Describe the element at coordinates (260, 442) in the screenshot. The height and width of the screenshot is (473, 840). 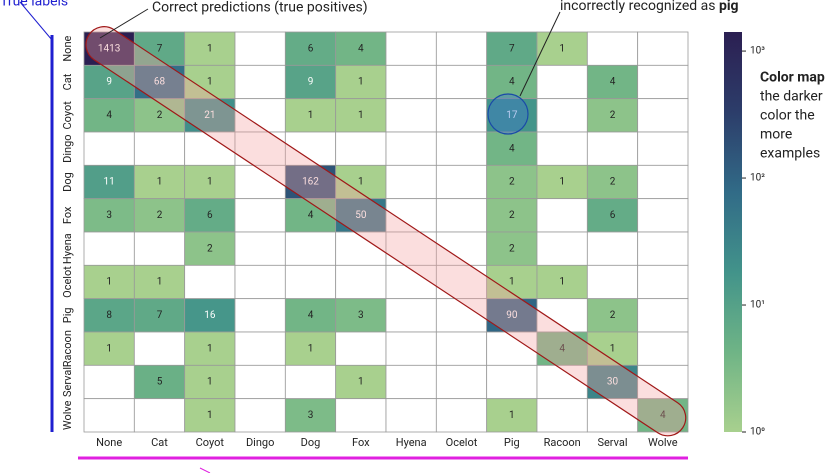
I see `x-tick-label: Dingo` at that location.